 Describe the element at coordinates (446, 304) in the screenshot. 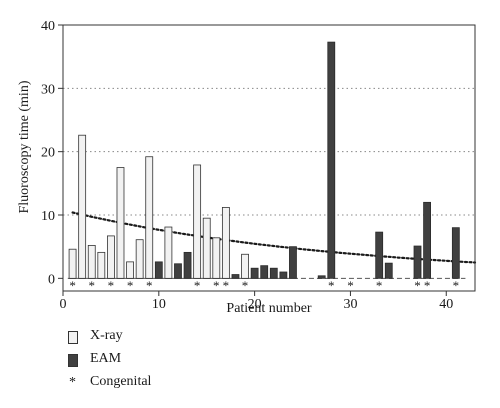

I see `x-tick-label: 40` at that location.